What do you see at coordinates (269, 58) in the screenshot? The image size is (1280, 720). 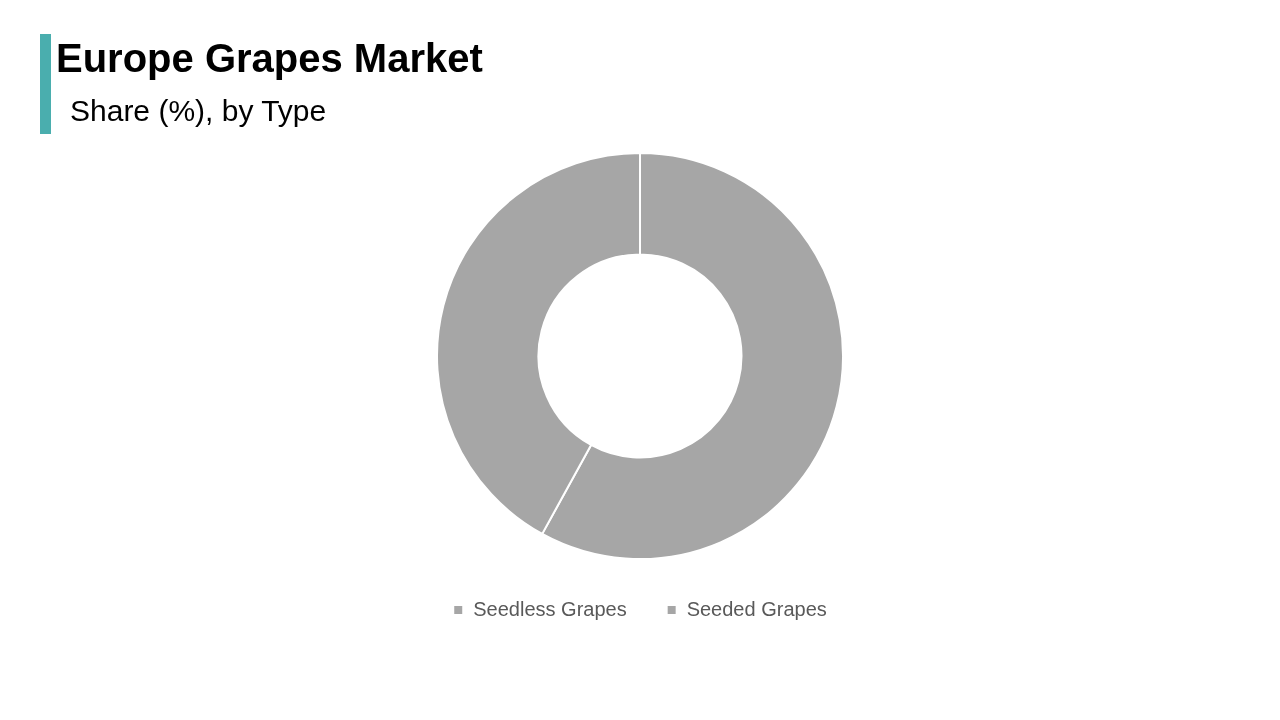 I see `chart-title: Europe Grapes Market` at bounding box center [269, 58].